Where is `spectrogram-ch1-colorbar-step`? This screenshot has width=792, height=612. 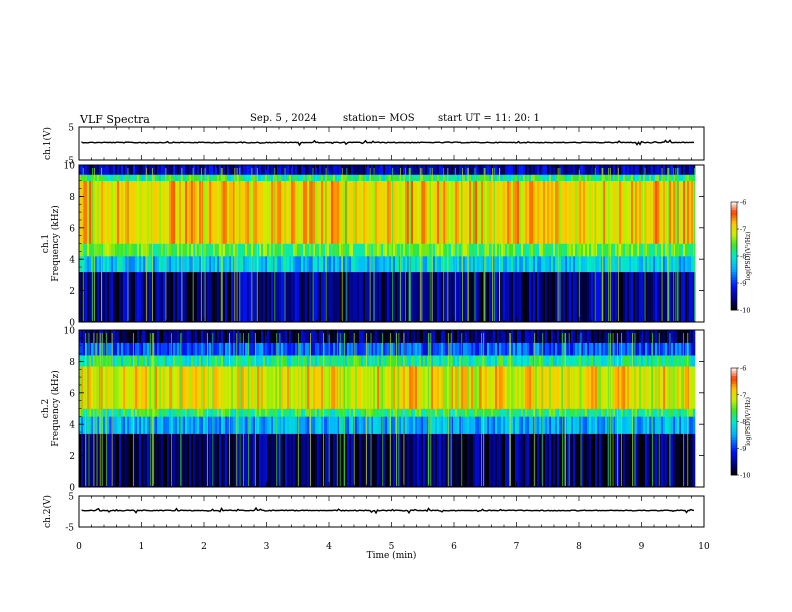 spectrogram-ch1-colorbar-step is located at coordinates (734, 282).